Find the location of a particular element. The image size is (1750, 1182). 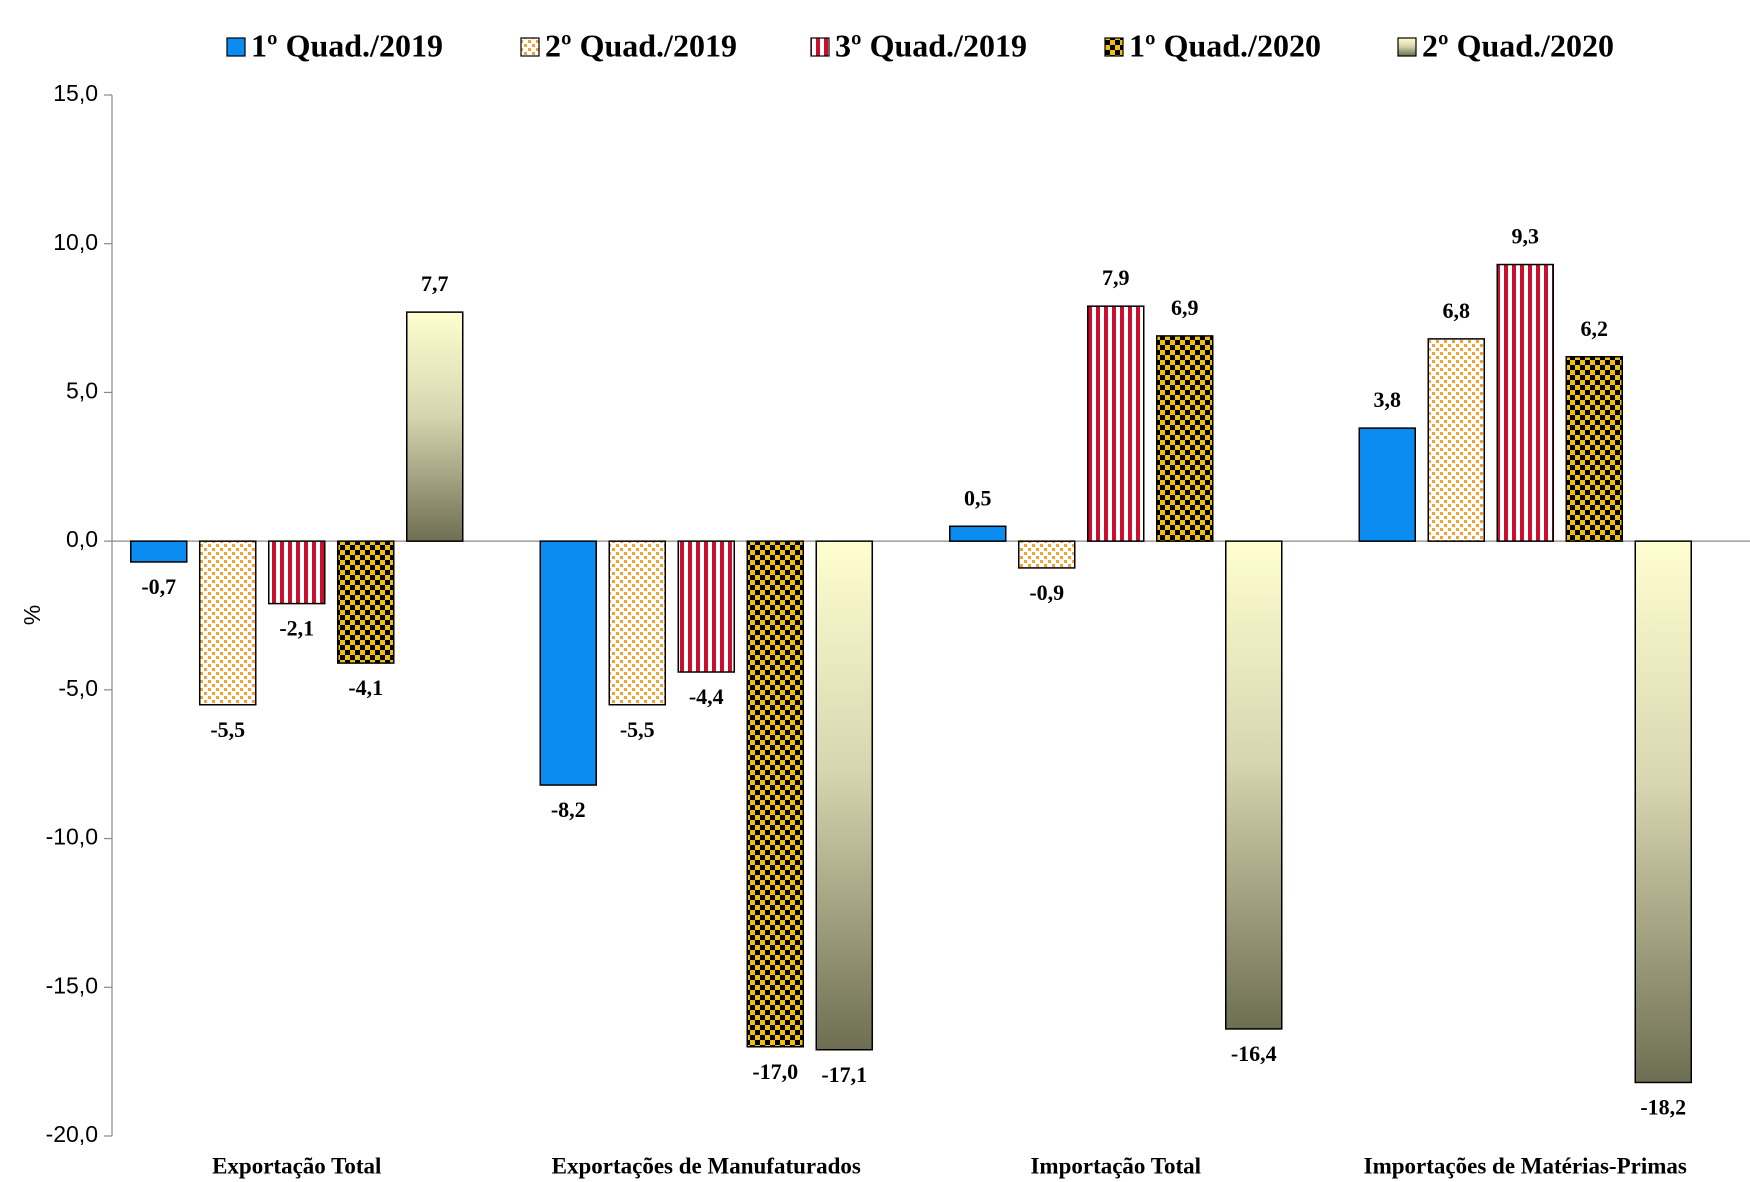

legend-label: 3º Quad./2019 is located at coordinates (931, 45).